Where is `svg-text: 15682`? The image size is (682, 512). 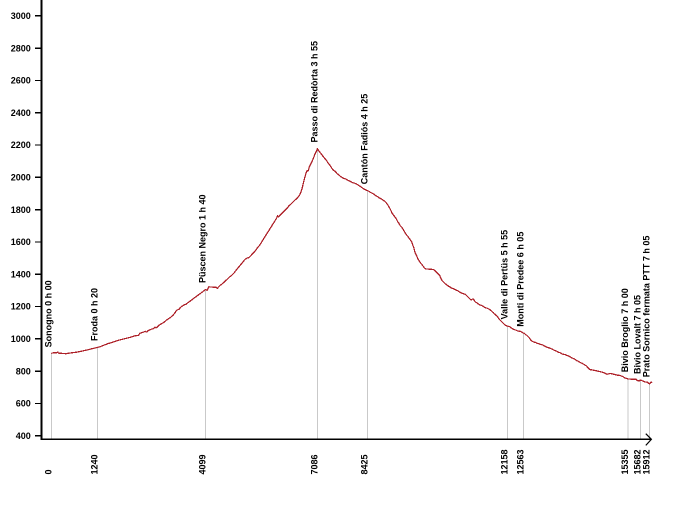
svg-text: 15682 is located at coordinates (637, 461).